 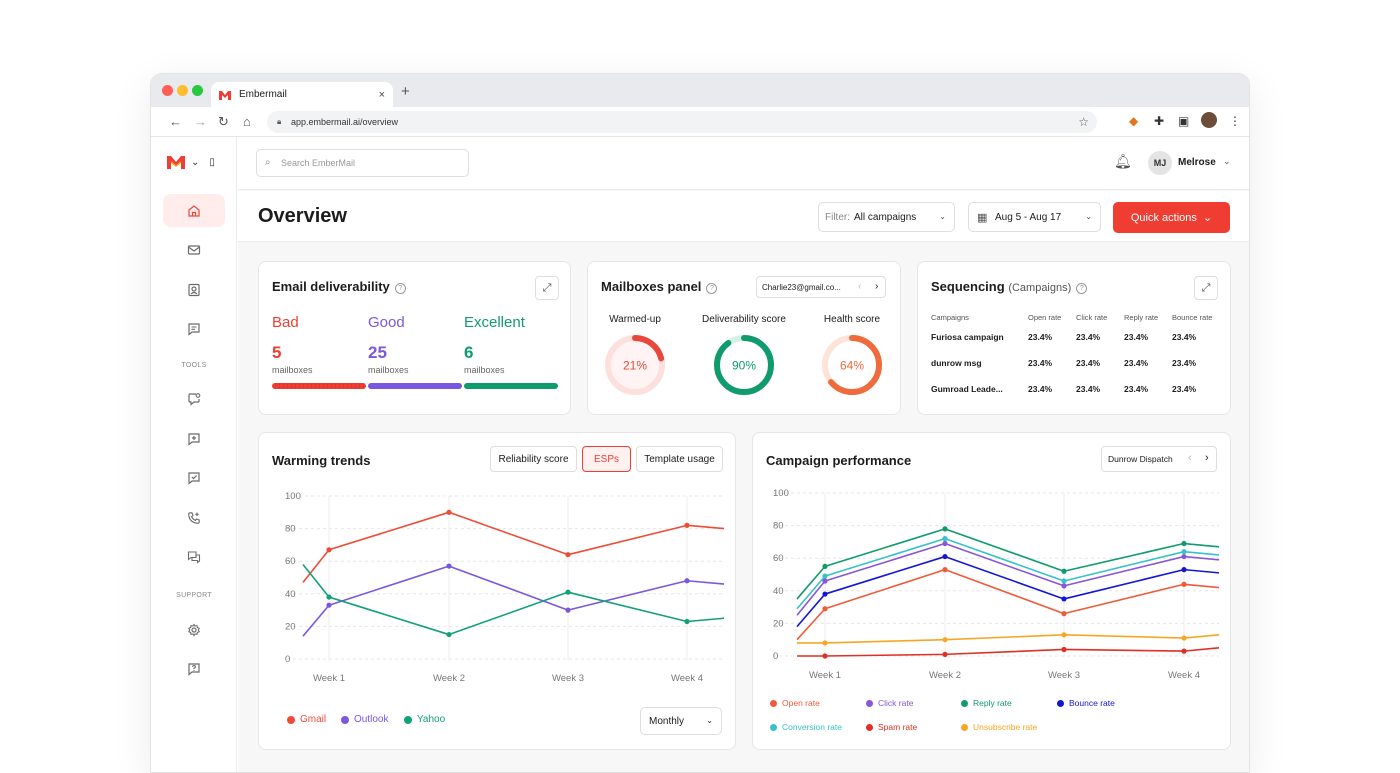 I want to click on workspace-switcher: ⌄ ▯, so click(x=191, y=162).